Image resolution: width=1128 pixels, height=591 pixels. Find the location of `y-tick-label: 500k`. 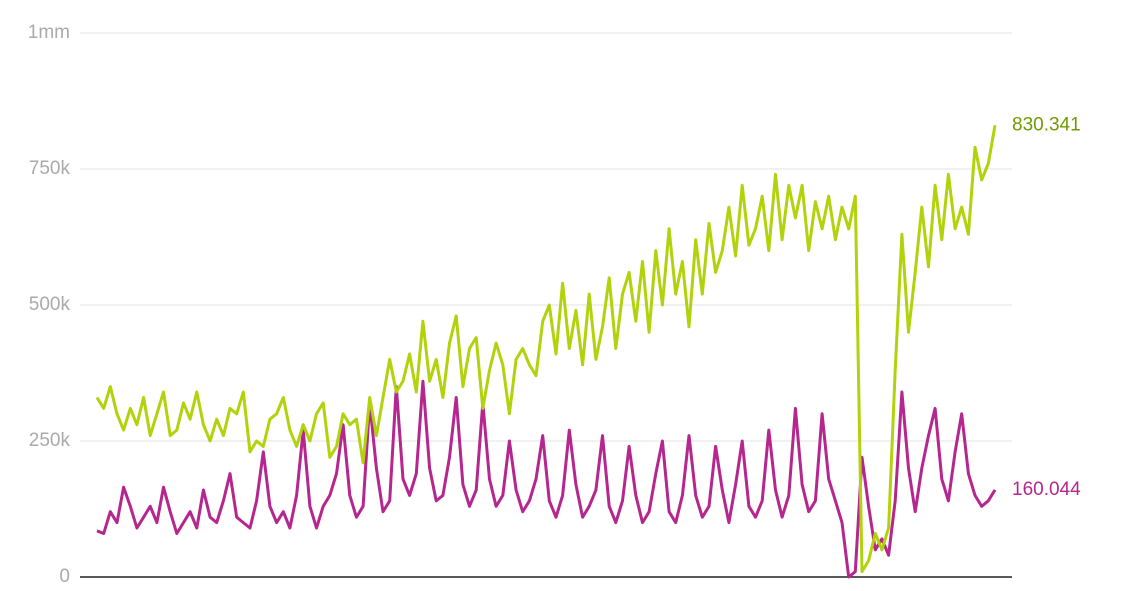

y-tick-label: 500k is located at coordinates (50, 304).